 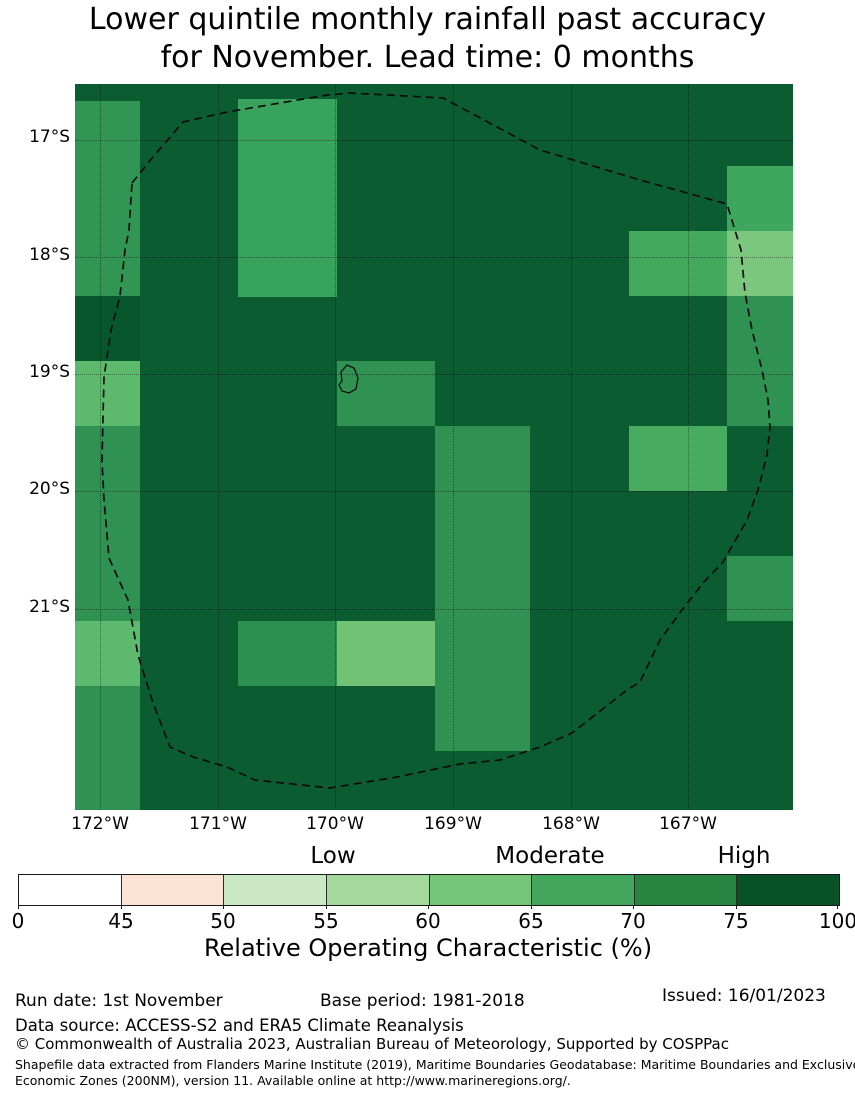 What do you see at coordinates (335, 824) in the screenshot?
I see `x-axis-tick-label: 170°W` at bounding box center [335, 824].